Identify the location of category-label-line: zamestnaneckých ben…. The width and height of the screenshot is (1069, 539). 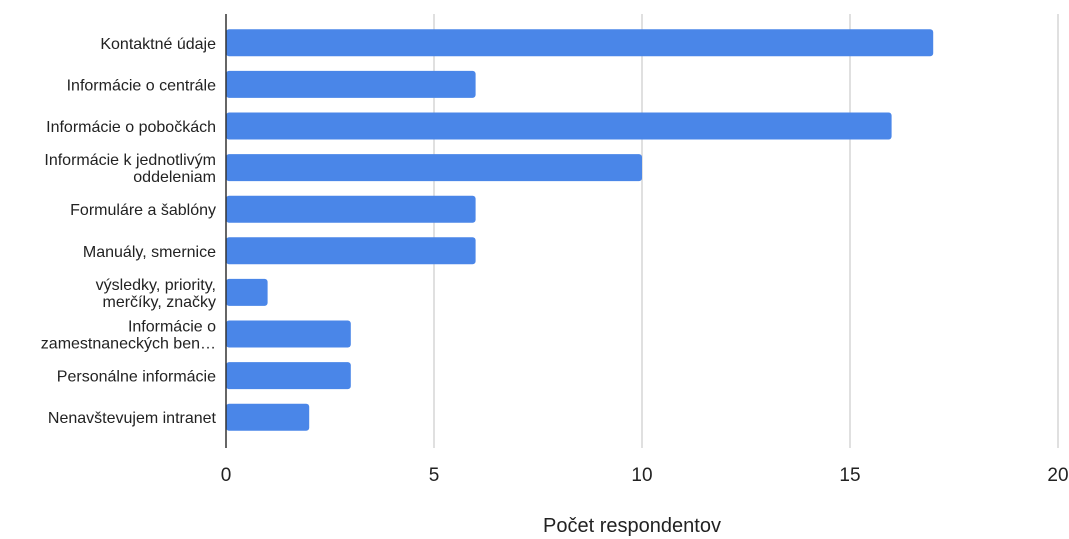
(128, 344).